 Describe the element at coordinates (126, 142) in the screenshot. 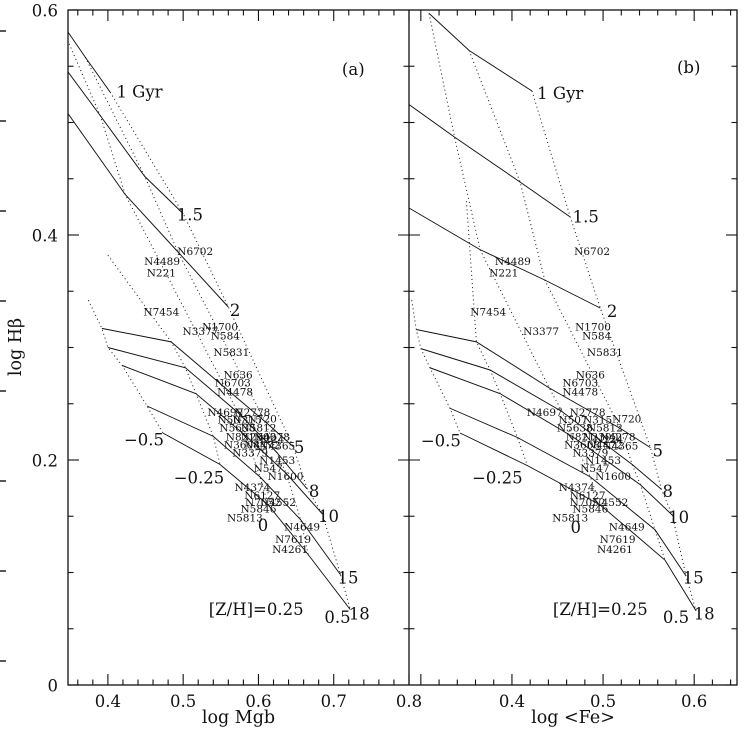

I see `model-age-line-1.5gyr-a` at that location.